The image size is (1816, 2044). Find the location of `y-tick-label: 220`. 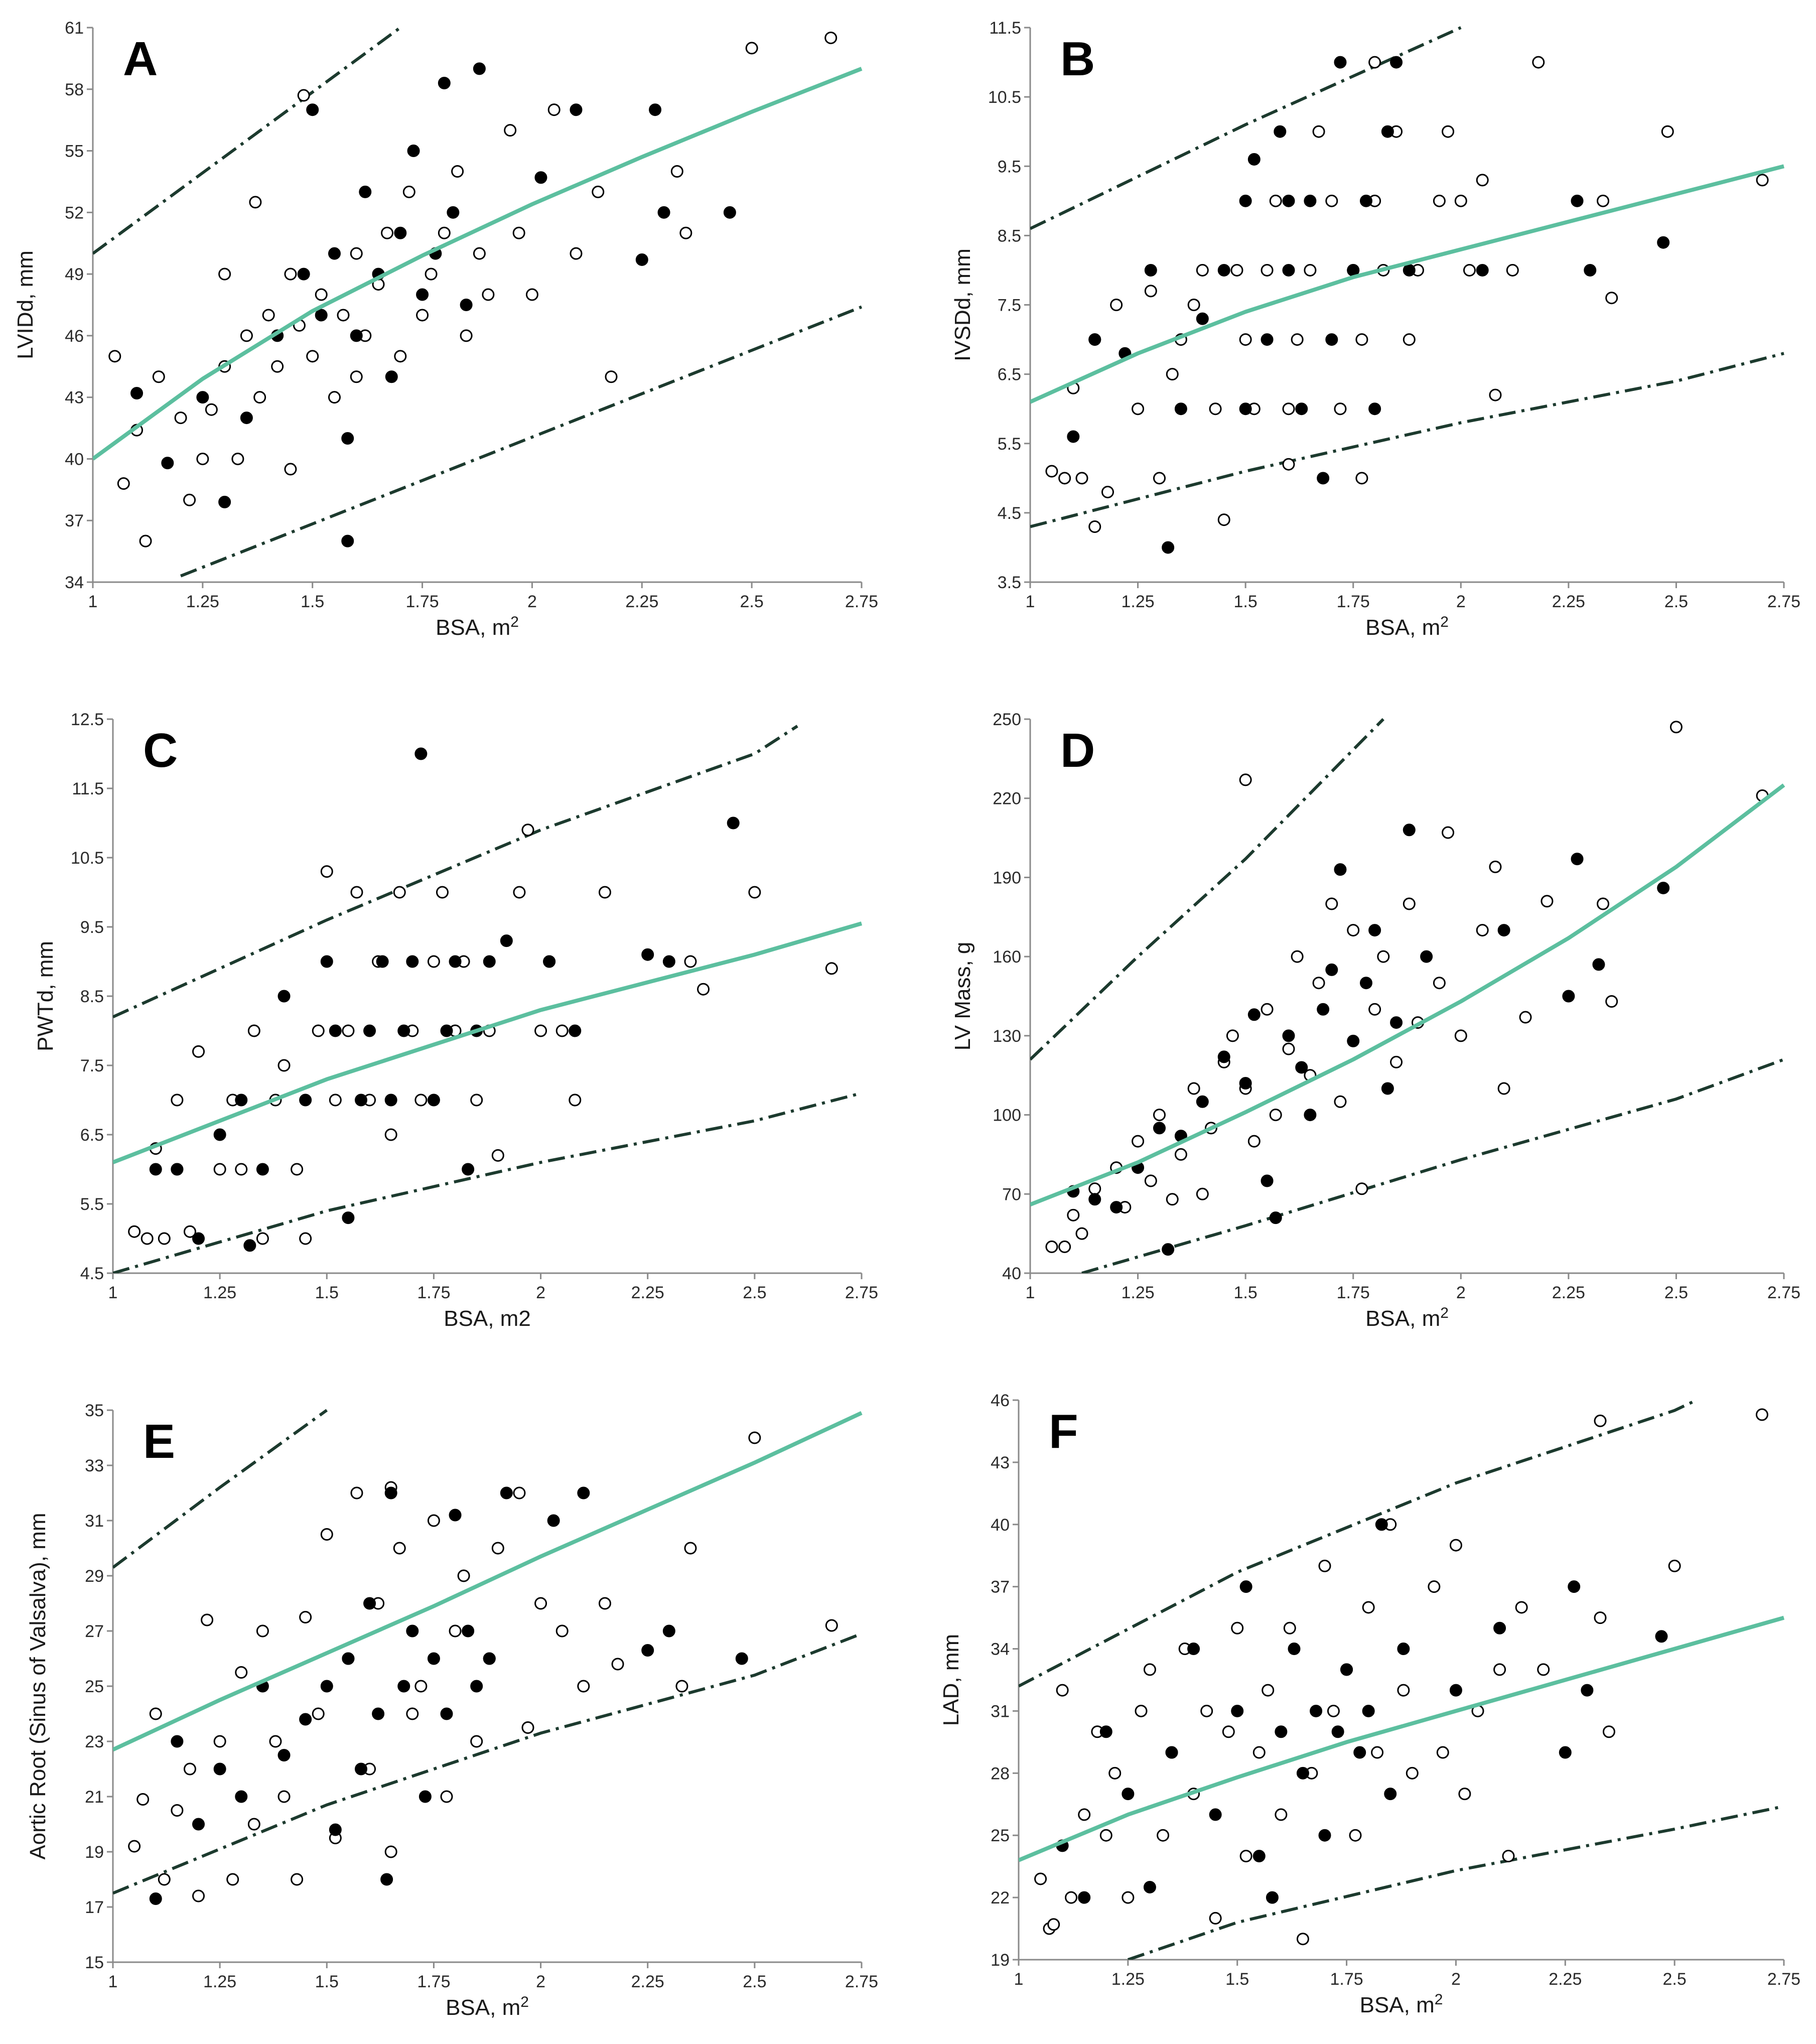

y-tick-label: 220 is located at coordinates (1007, 799).